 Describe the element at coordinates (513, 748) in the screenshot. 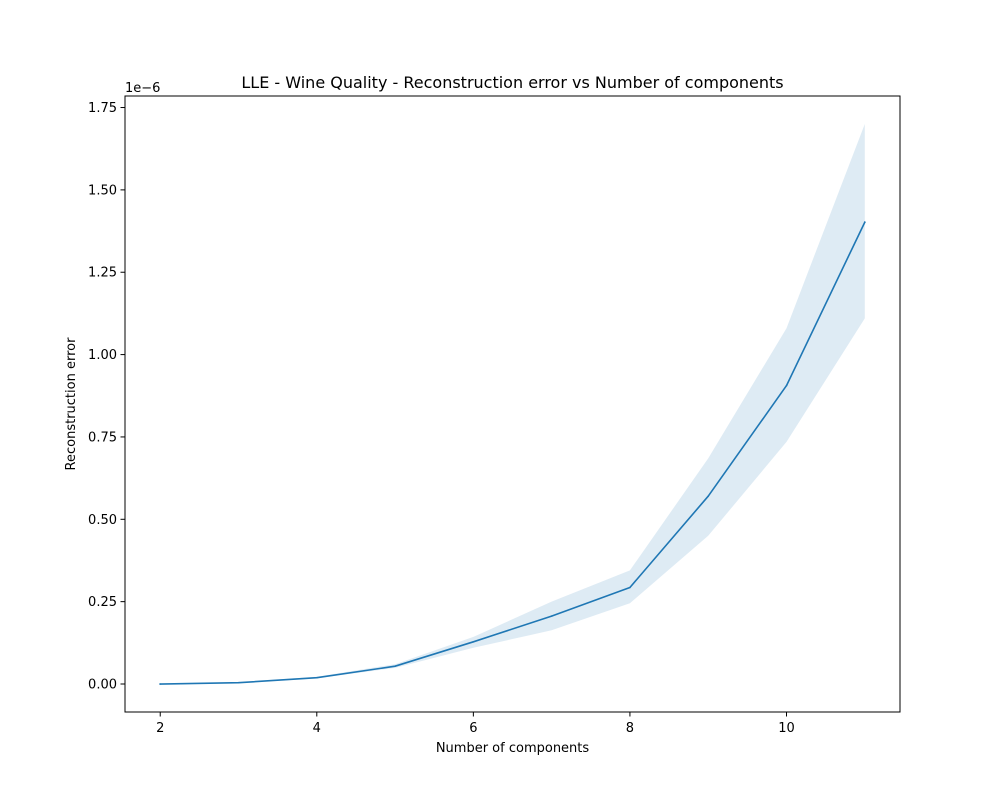

I see `x-axis-label: Number of components` at that location.